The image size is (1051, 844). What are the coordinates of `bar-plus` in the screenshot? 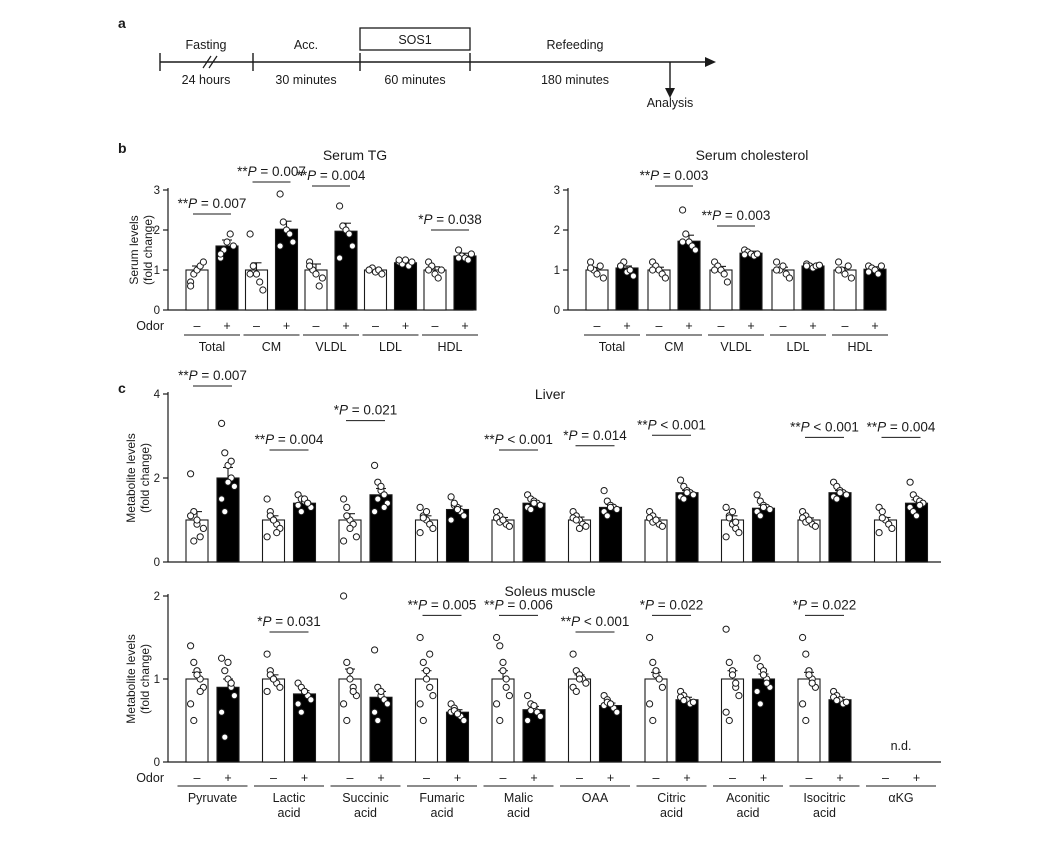 It's located at (228, 520).